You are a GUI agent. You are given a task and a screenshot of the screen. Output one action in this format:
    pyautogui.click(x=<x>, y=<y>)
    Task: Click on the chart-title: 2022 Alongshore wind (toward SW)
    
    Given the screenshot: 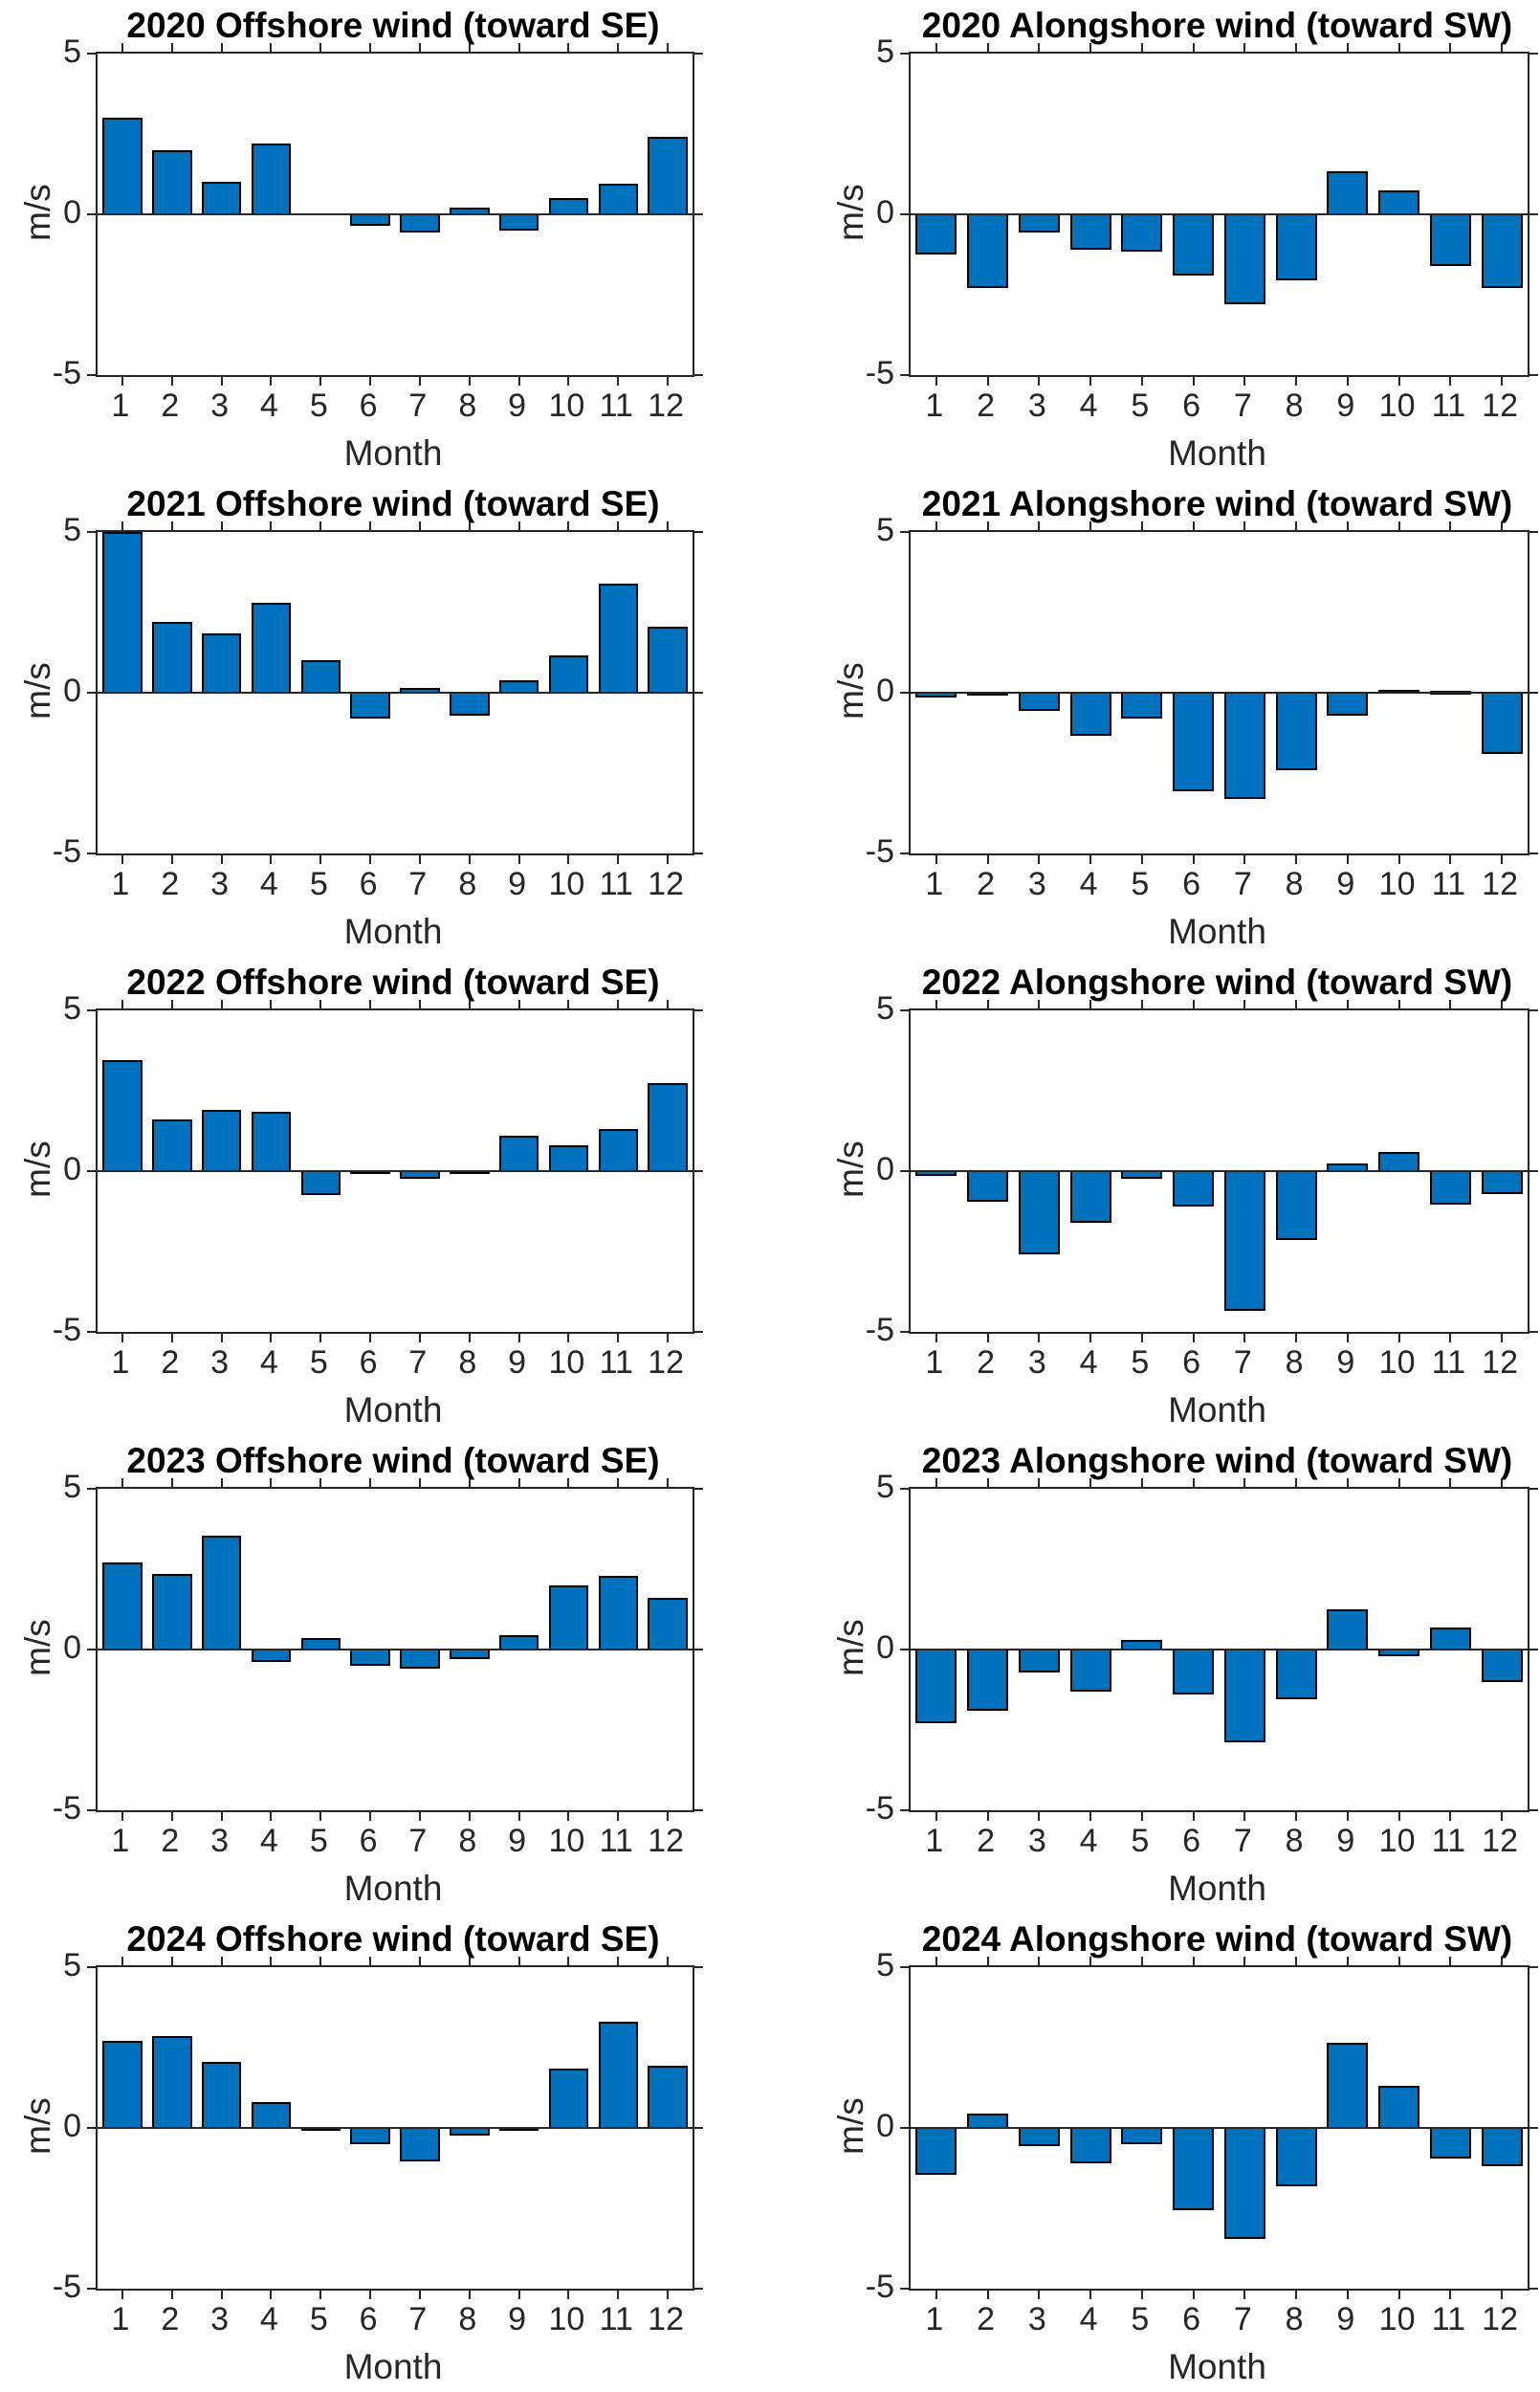 What is the action you would take?
    pyautogui.click(x=1217, y=983)
    